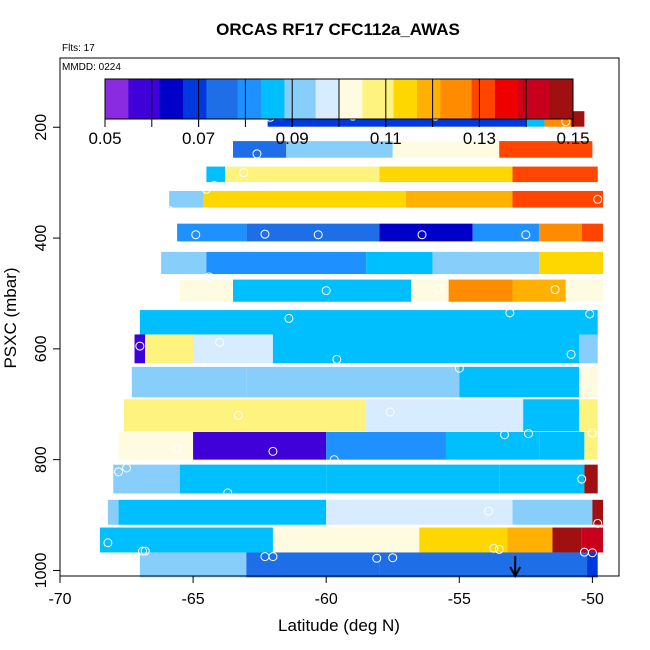 This screenshot has width=650, height=650. What do you see at coordinates (292, 138) in the screenshot?
I see `colorbar-tick-label: 0.09` at bounding box center [292, 138].